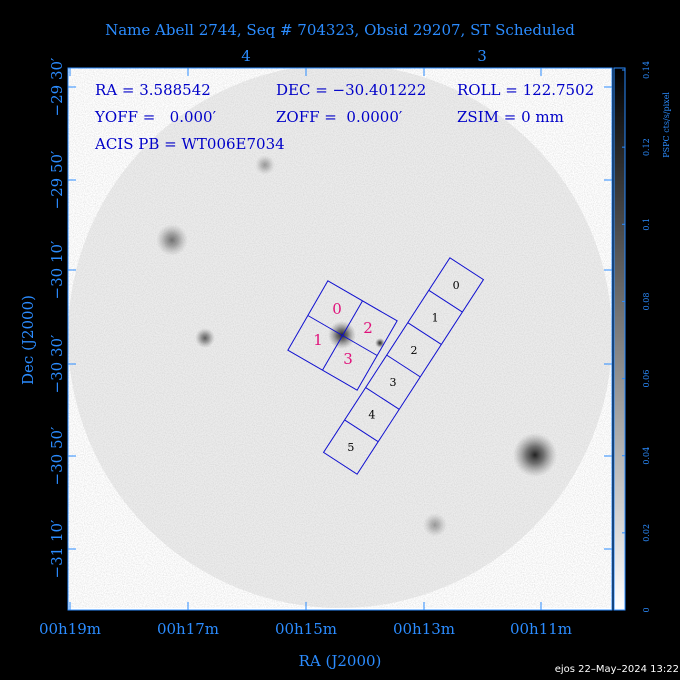 The height and width of the screenshot is (680, 680). Describe the element at coordinates (619, 339) in the screenshot. I see `colorbar` at that location.